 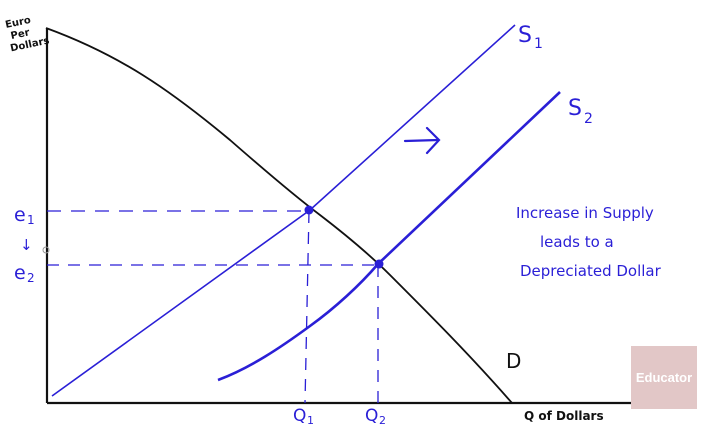 What do you see at coordinates (588, 119) in the screenshot?
I see `s2-subscript: 2` at bounding box center [588, 119].